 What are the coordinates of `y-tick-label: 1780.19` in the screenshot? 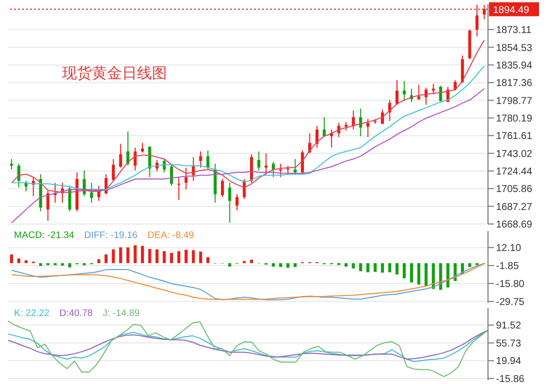 It's located at (514, 119).